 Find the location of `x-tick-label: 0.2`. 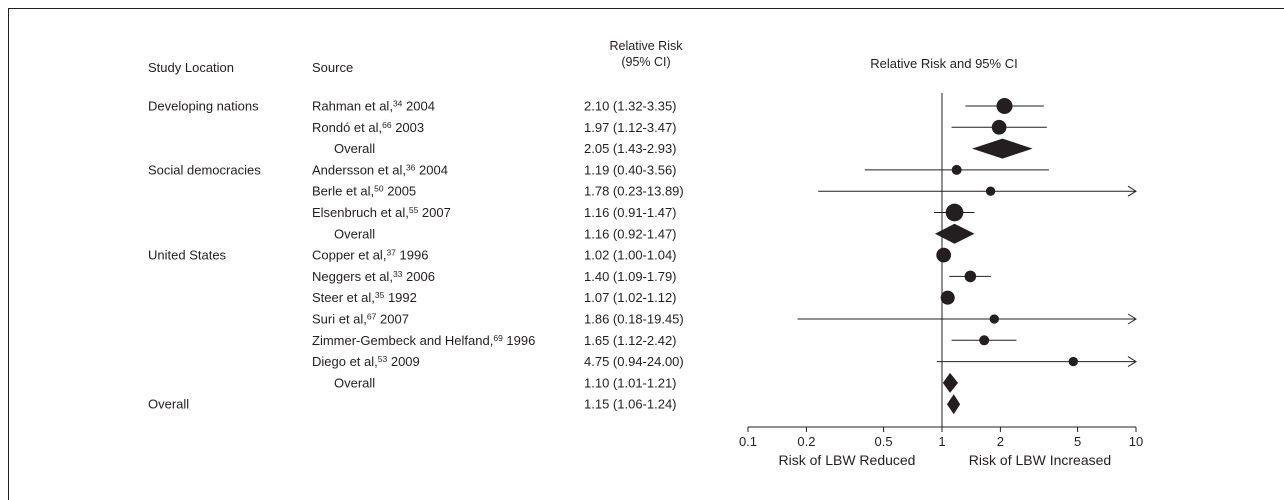

x-tick-label: 0.2 is located at coordinates (806, 441).